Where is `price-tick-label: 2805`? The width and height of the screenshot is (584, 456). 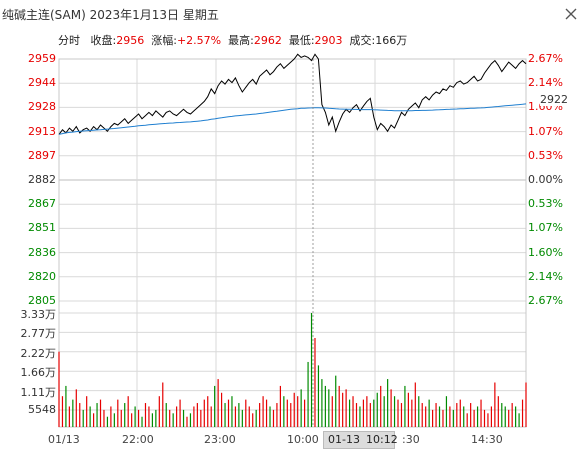
price-tick-label: 2805 is located at coordinates (42, 300).